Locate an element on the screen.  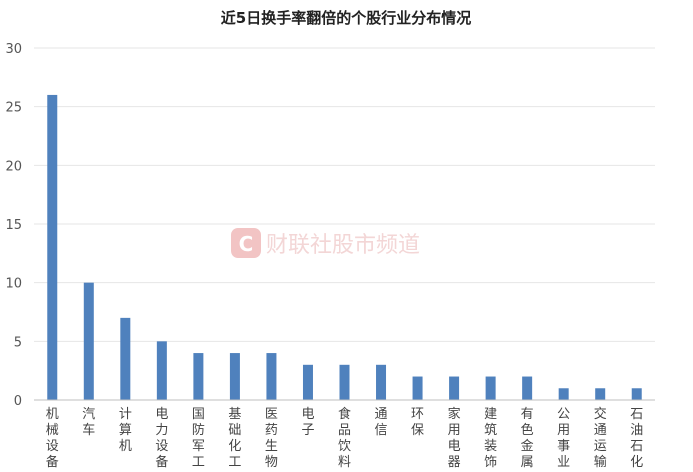
y-tick-label: 0 is located at coordinates (18, 401).